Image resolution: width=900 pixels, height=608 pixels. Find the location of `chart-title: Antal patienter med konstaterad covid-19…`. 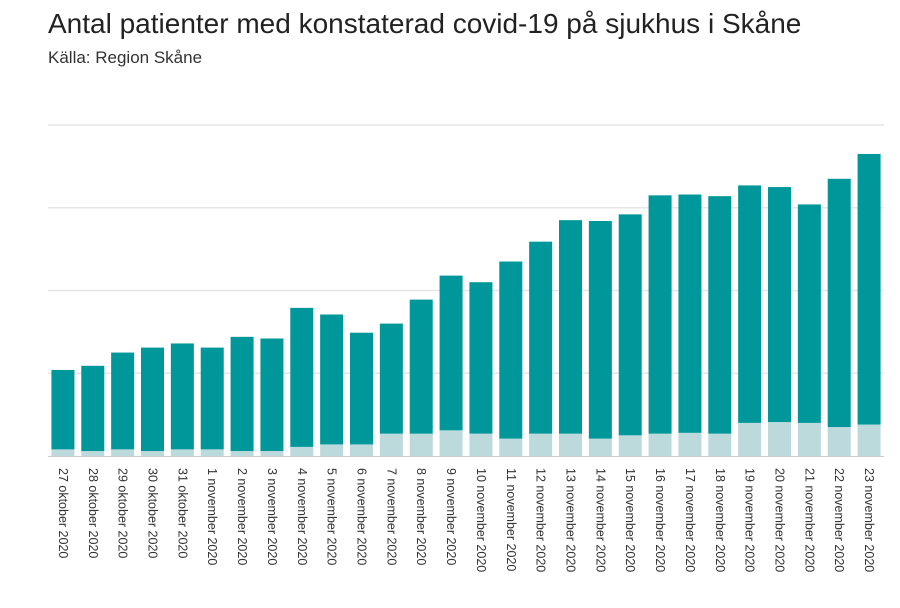

chart-title: Antal patienter med konstaterad covid-19… is located at coordinates (425, 23).